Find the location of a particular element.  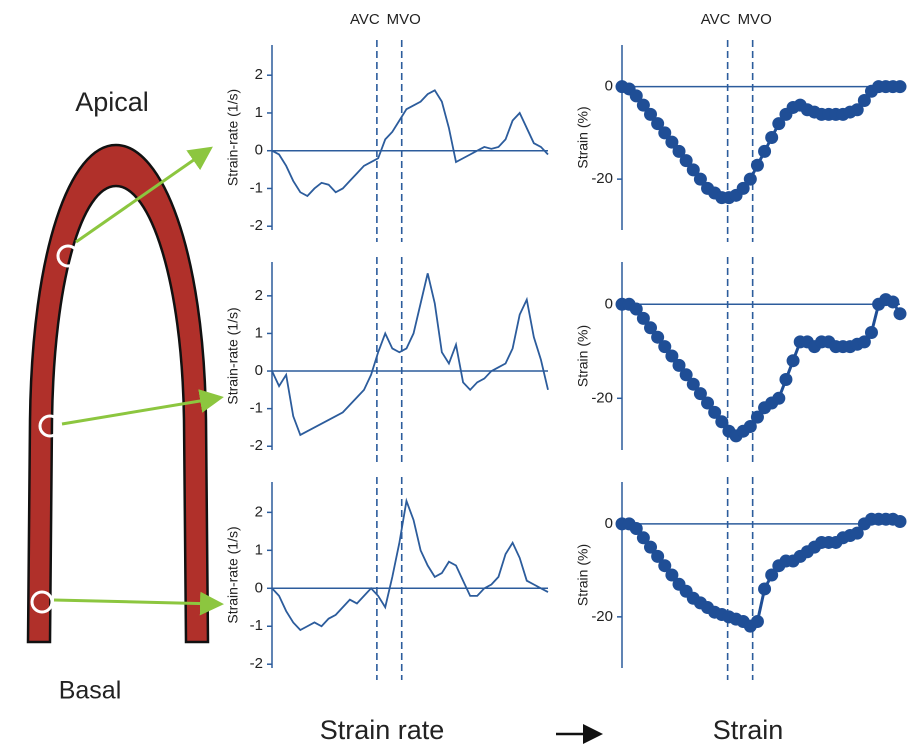

strain-rate-label: Strain rate is located at coordinates (382, 730).